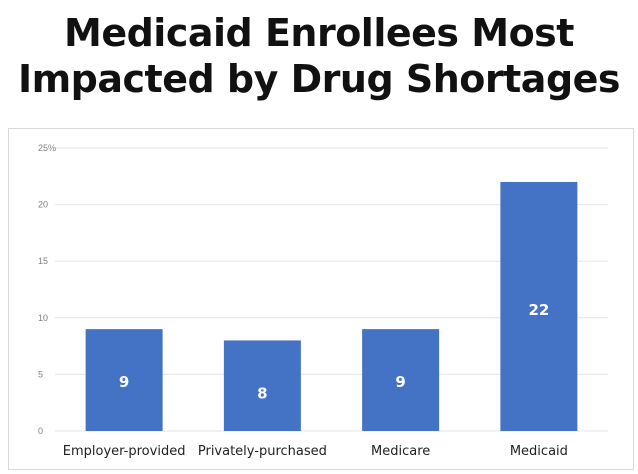  What do you see at coordinates (400, 451) in the screenshot?
I see `x-category-label: Medicare` at bounding box center [400, 451].